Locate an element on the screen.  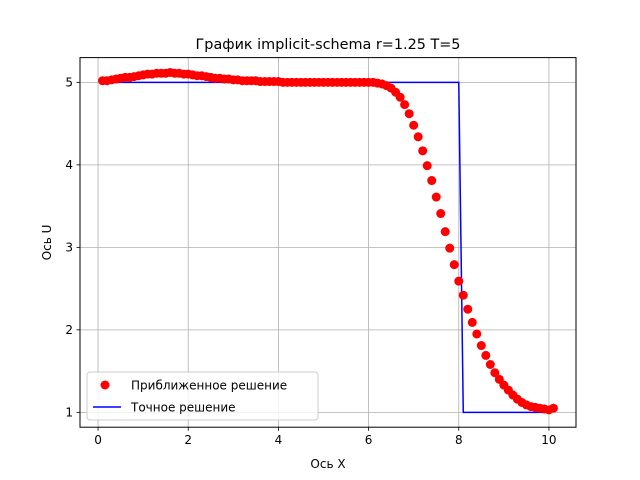
legend-exact-label: Точное решение is located at coordinates (183, 408).